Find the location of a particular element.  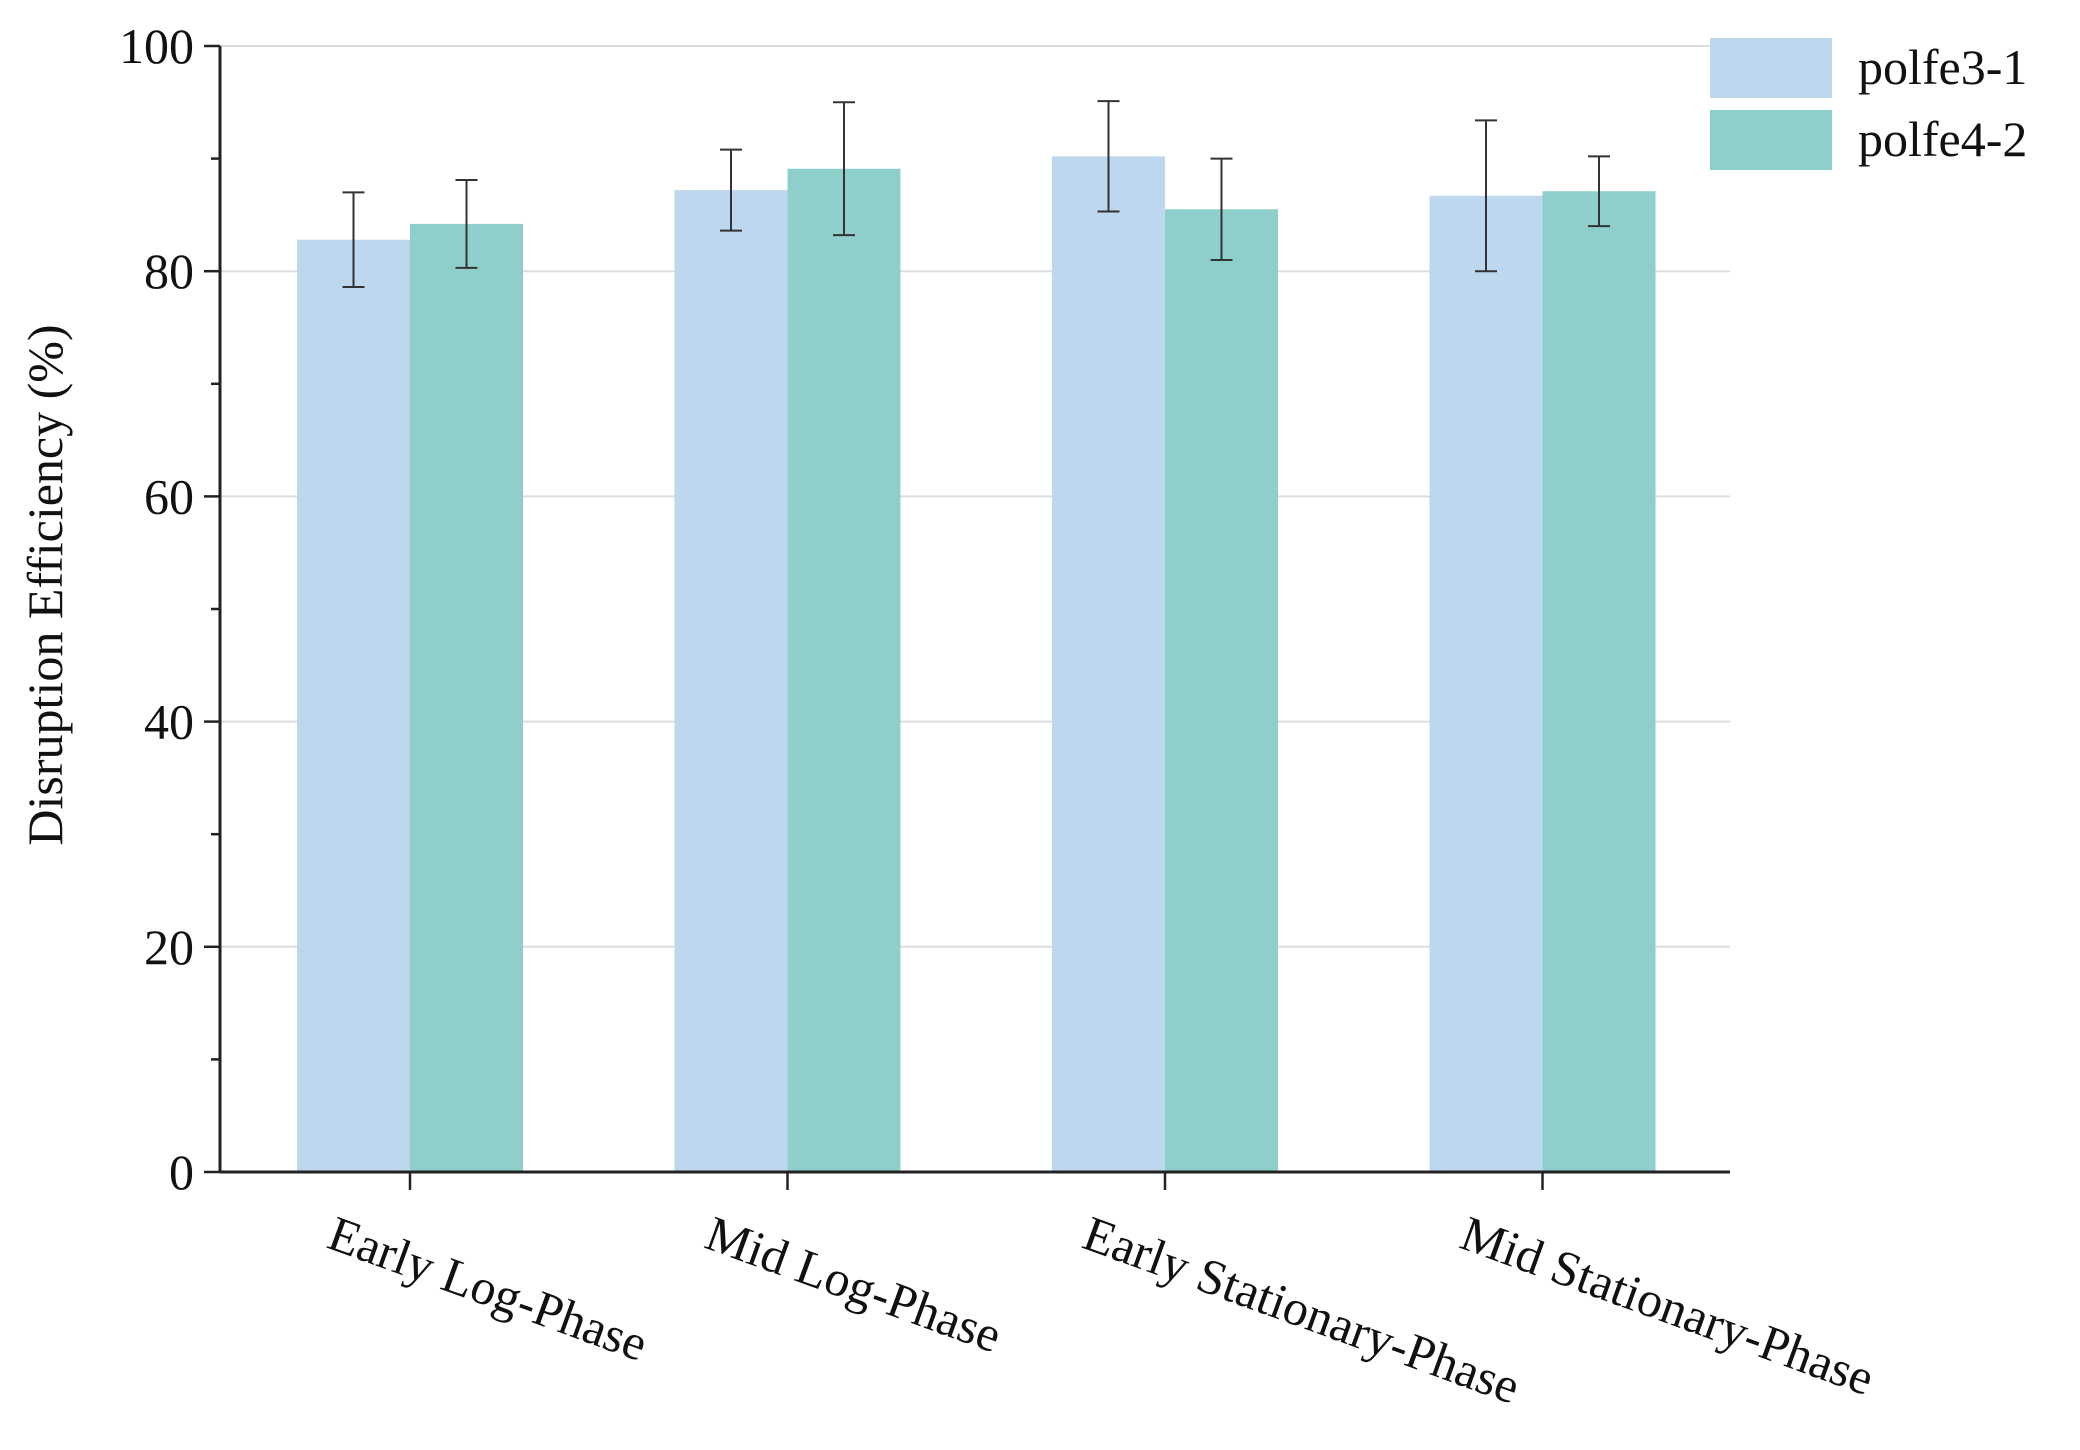

error-bars is located at coordinates (976, 194).